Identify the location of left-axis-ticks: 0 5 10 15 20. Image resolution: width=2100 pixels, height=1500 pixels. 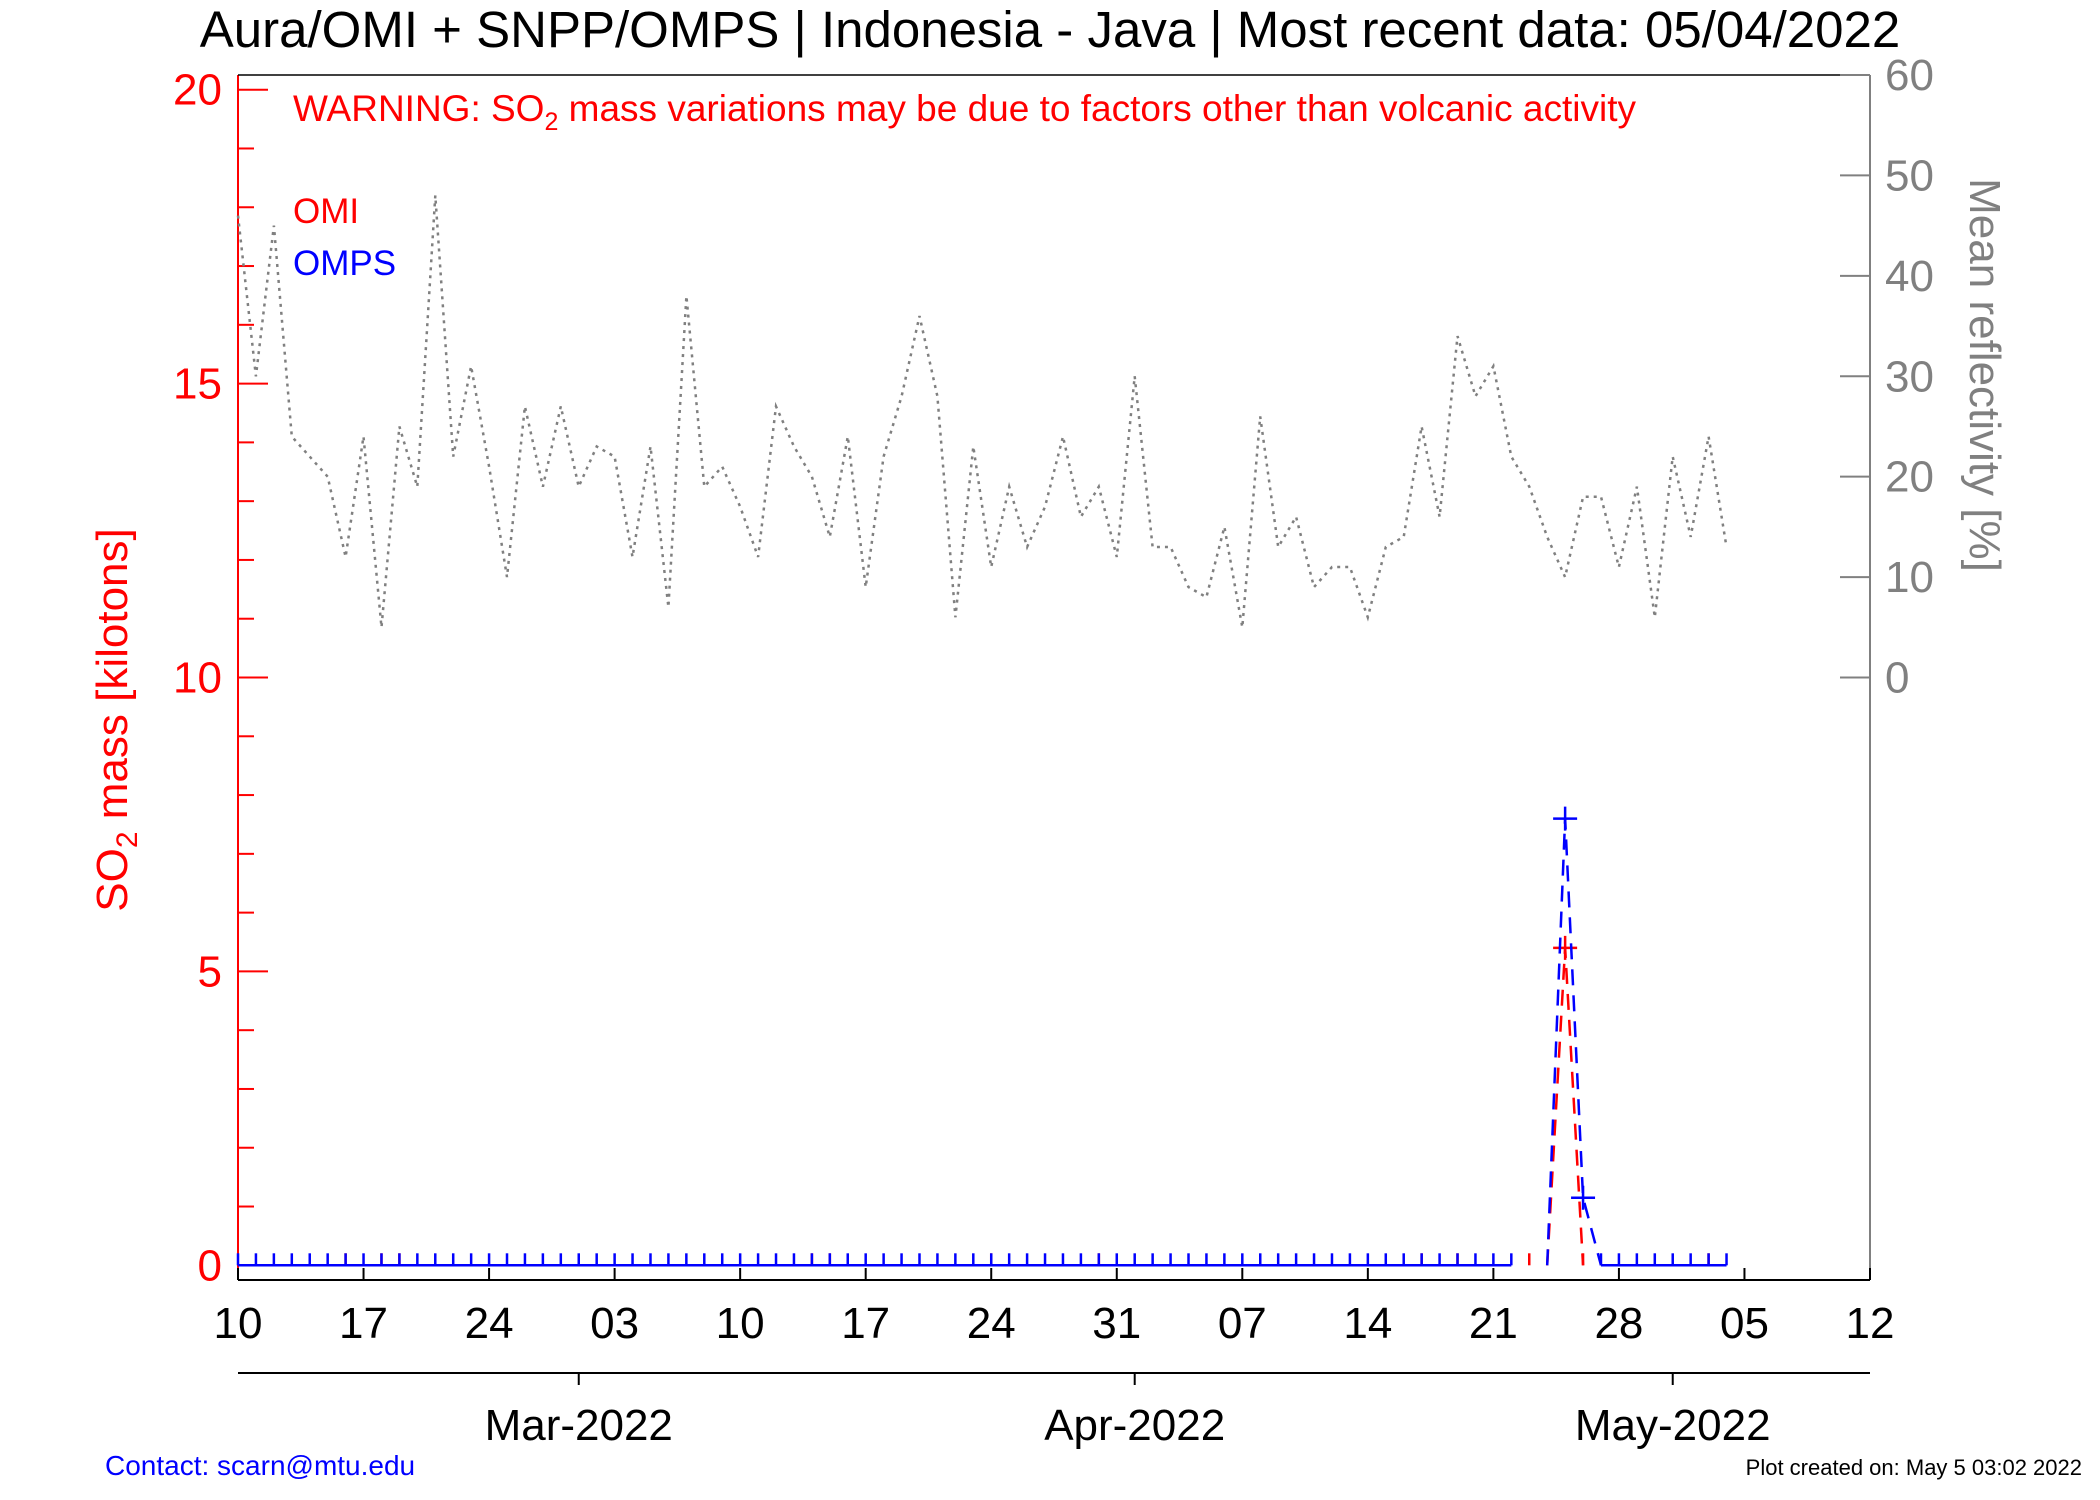
(220, 678).